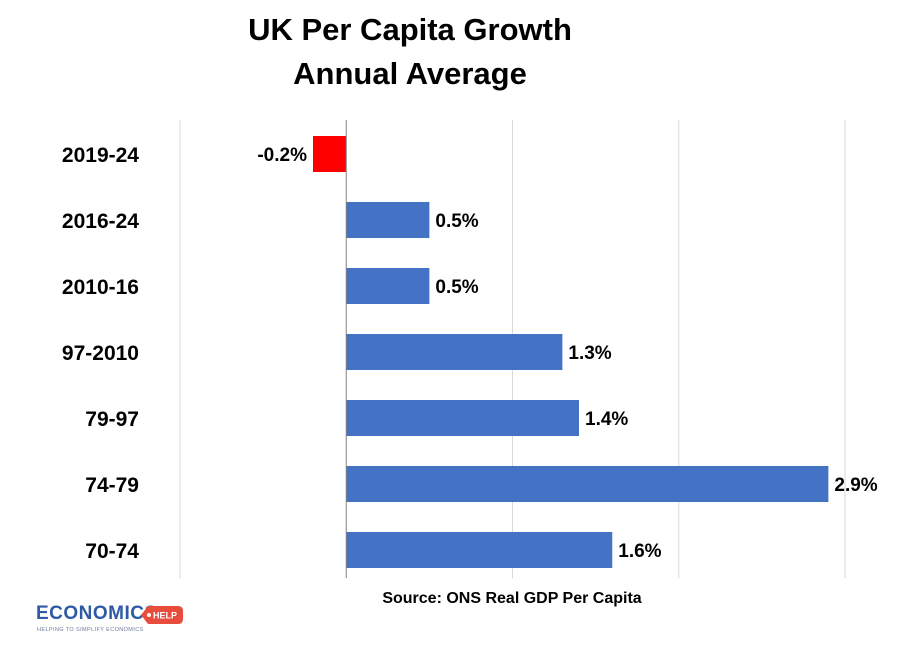 This screenshot has height=647, width=900. What do you see at coordinates (112, 485) in the screenshot?
I see `category-label-74-79: 74-79` at bounding box center [112, 485].